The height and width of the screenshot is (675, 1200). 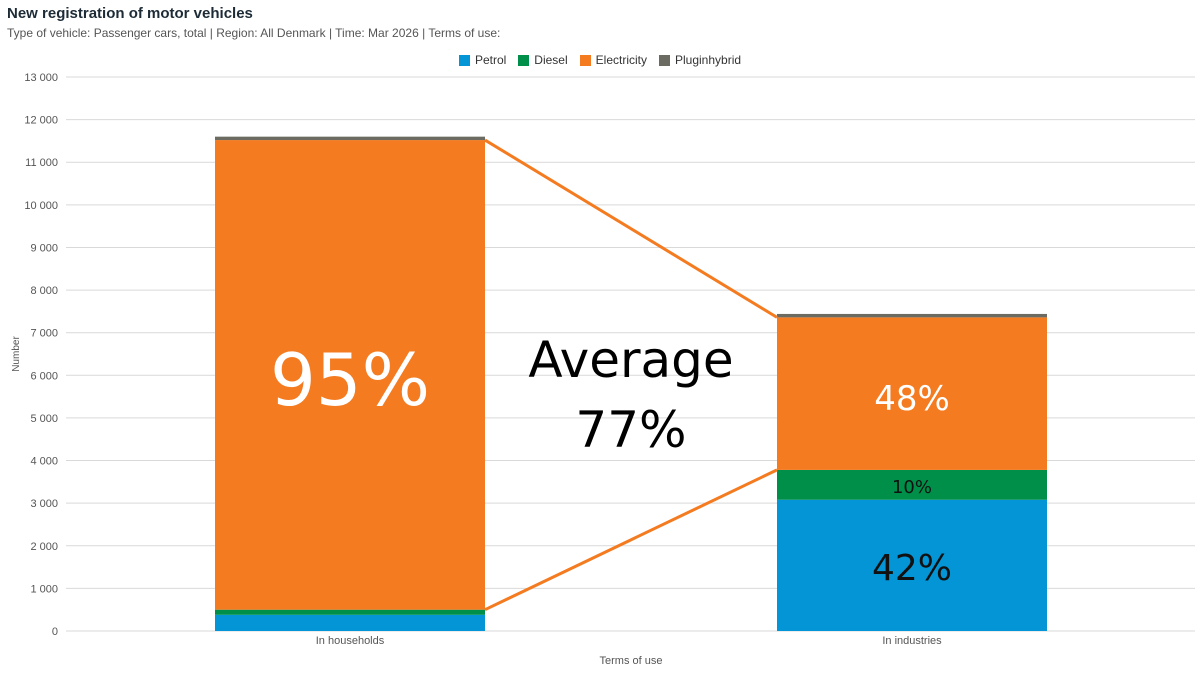 What do you see at coordinates (631, 540) in the screenshot?
I see `connector-line-lower` at bounding box center [631, 540].